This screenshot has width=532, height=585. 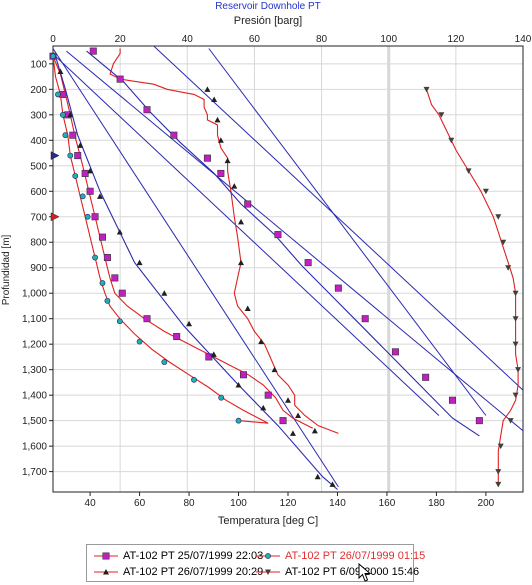 What do you see at coordinates (34, 396) in the screenshot?
I see `y-tick-label: 1,400` at bounding box center [34, 396].